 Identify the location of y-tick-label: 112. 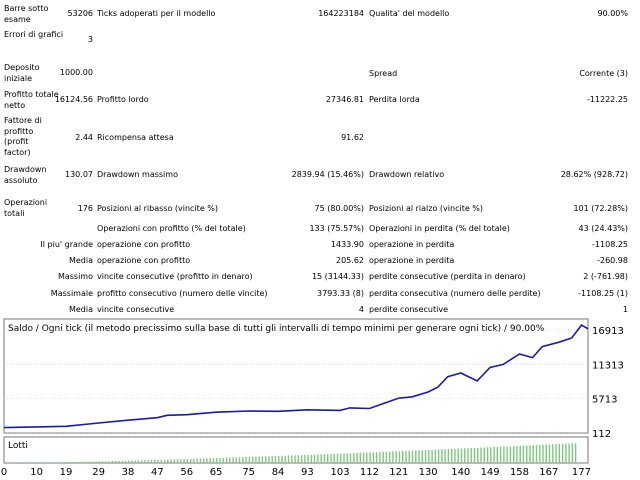
(601, 434).